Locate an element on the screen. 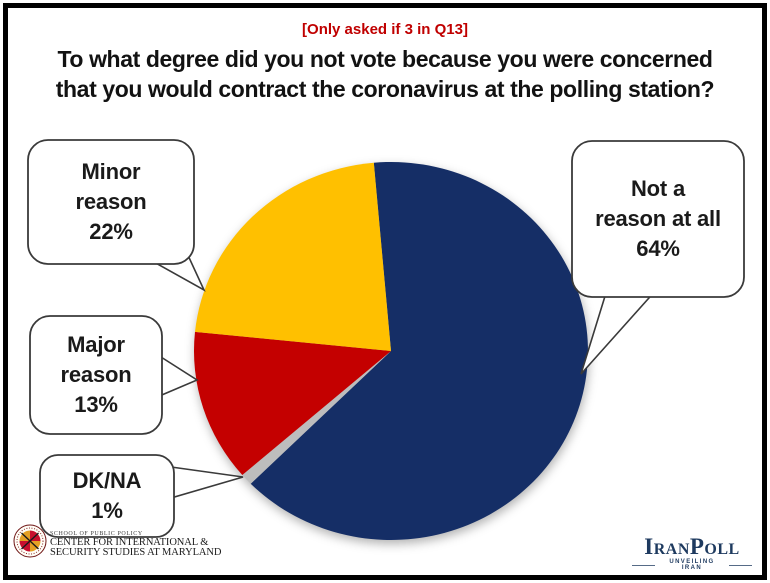 The image size is (770, 583). callout-bubble-not-a-reason-at-all is located at coordinates (658, 219).